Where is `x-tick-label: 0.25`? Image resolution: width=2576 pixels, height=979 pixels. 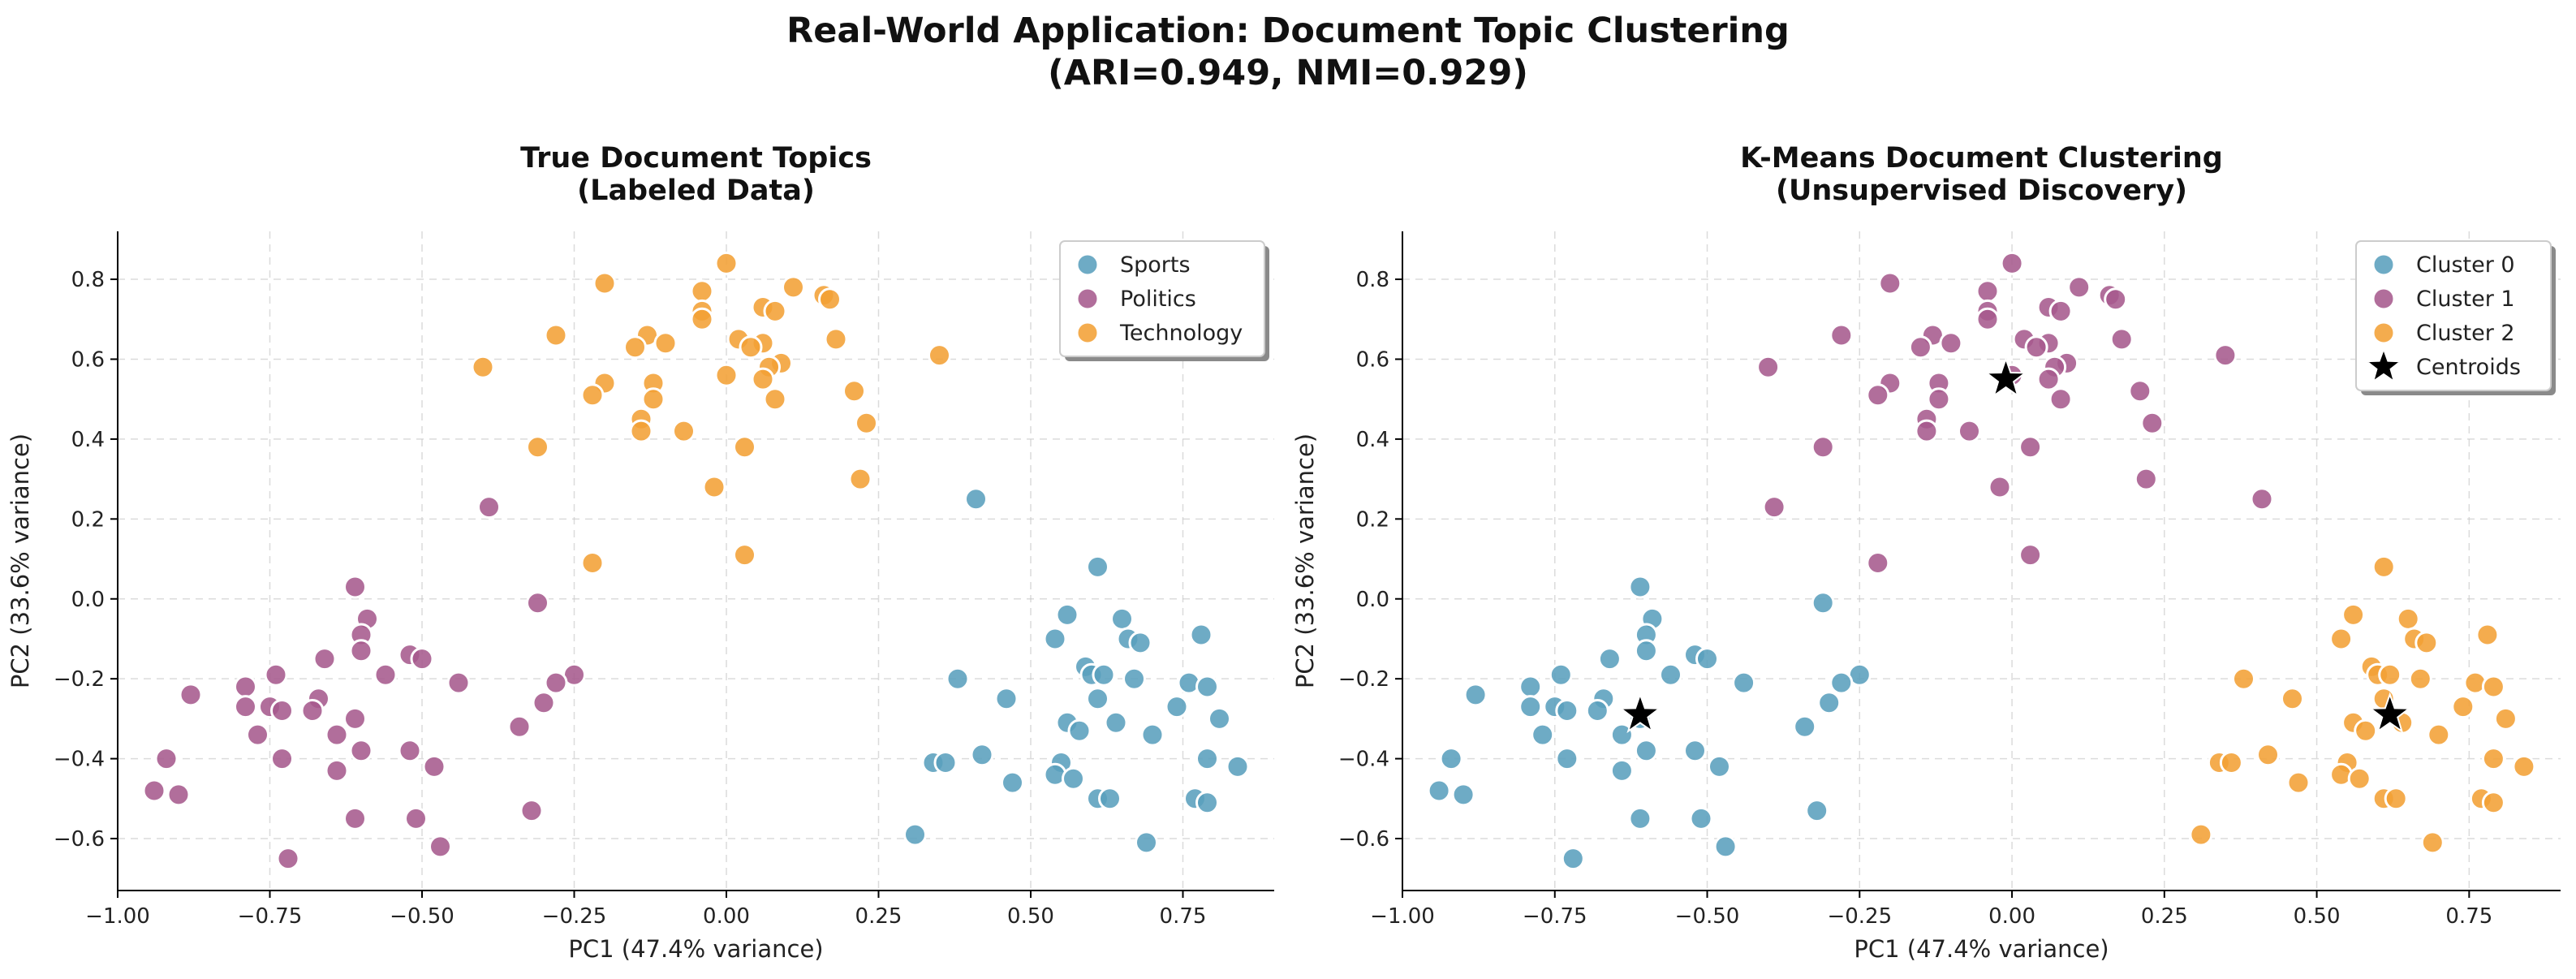
x-tick-label: 0.25 is located at coordinates (2164, 917).